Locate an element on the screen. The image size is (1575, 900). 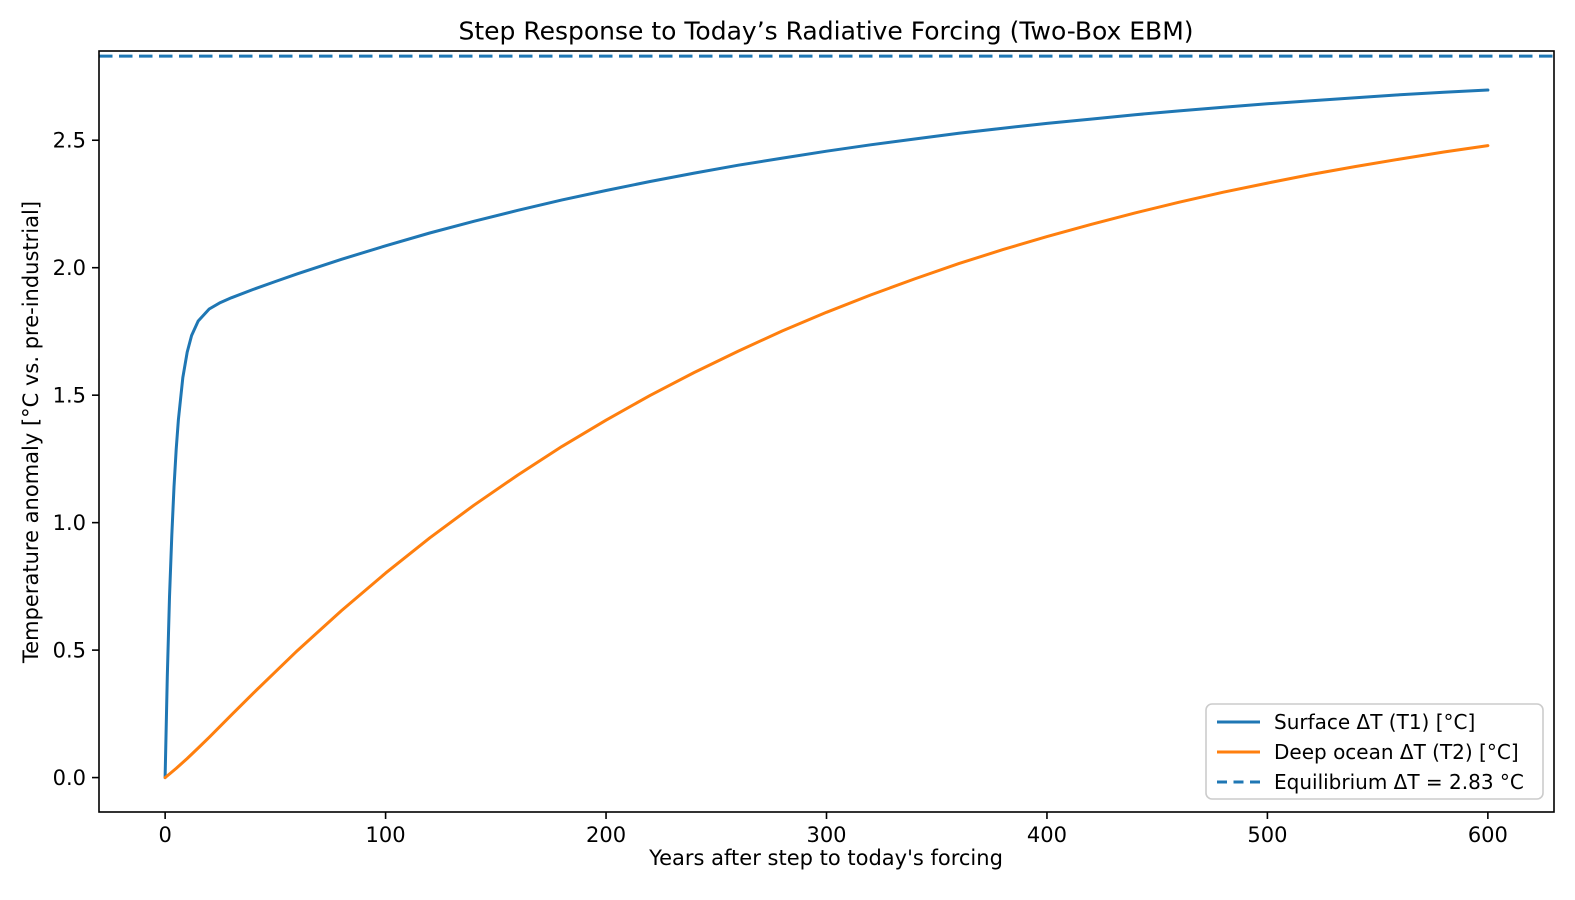
x-tick-label: 200 is located at coordinates (606, 835).